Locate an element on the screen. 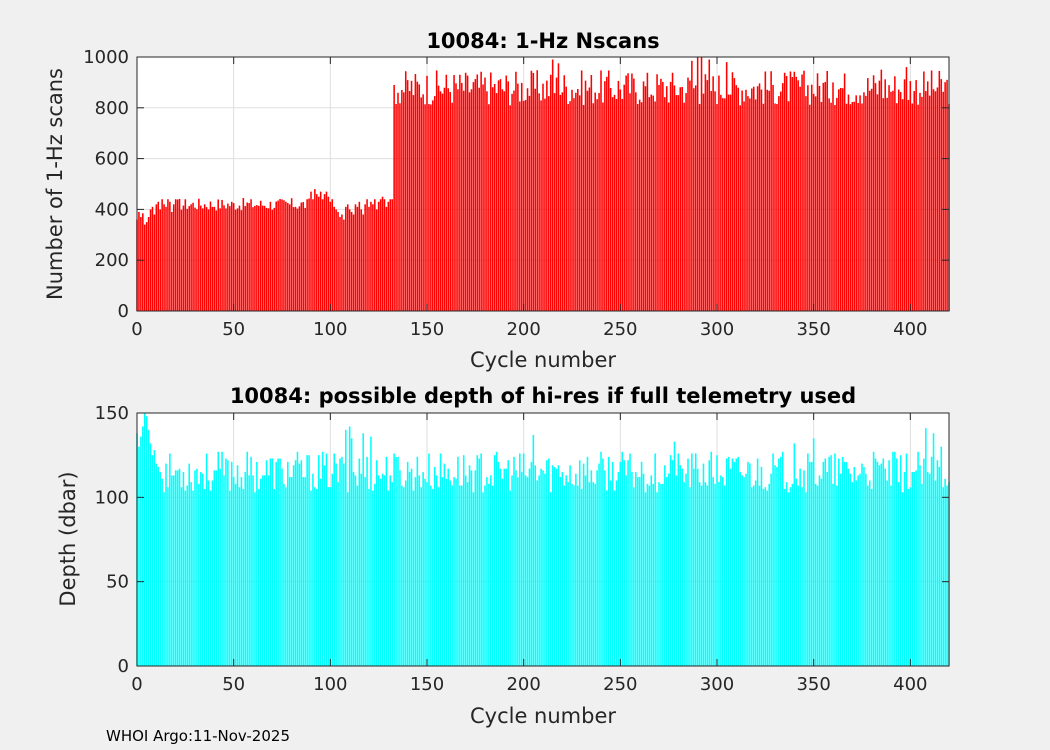  depth-y-tick-label: 100 is located at coordinates (112, 497).